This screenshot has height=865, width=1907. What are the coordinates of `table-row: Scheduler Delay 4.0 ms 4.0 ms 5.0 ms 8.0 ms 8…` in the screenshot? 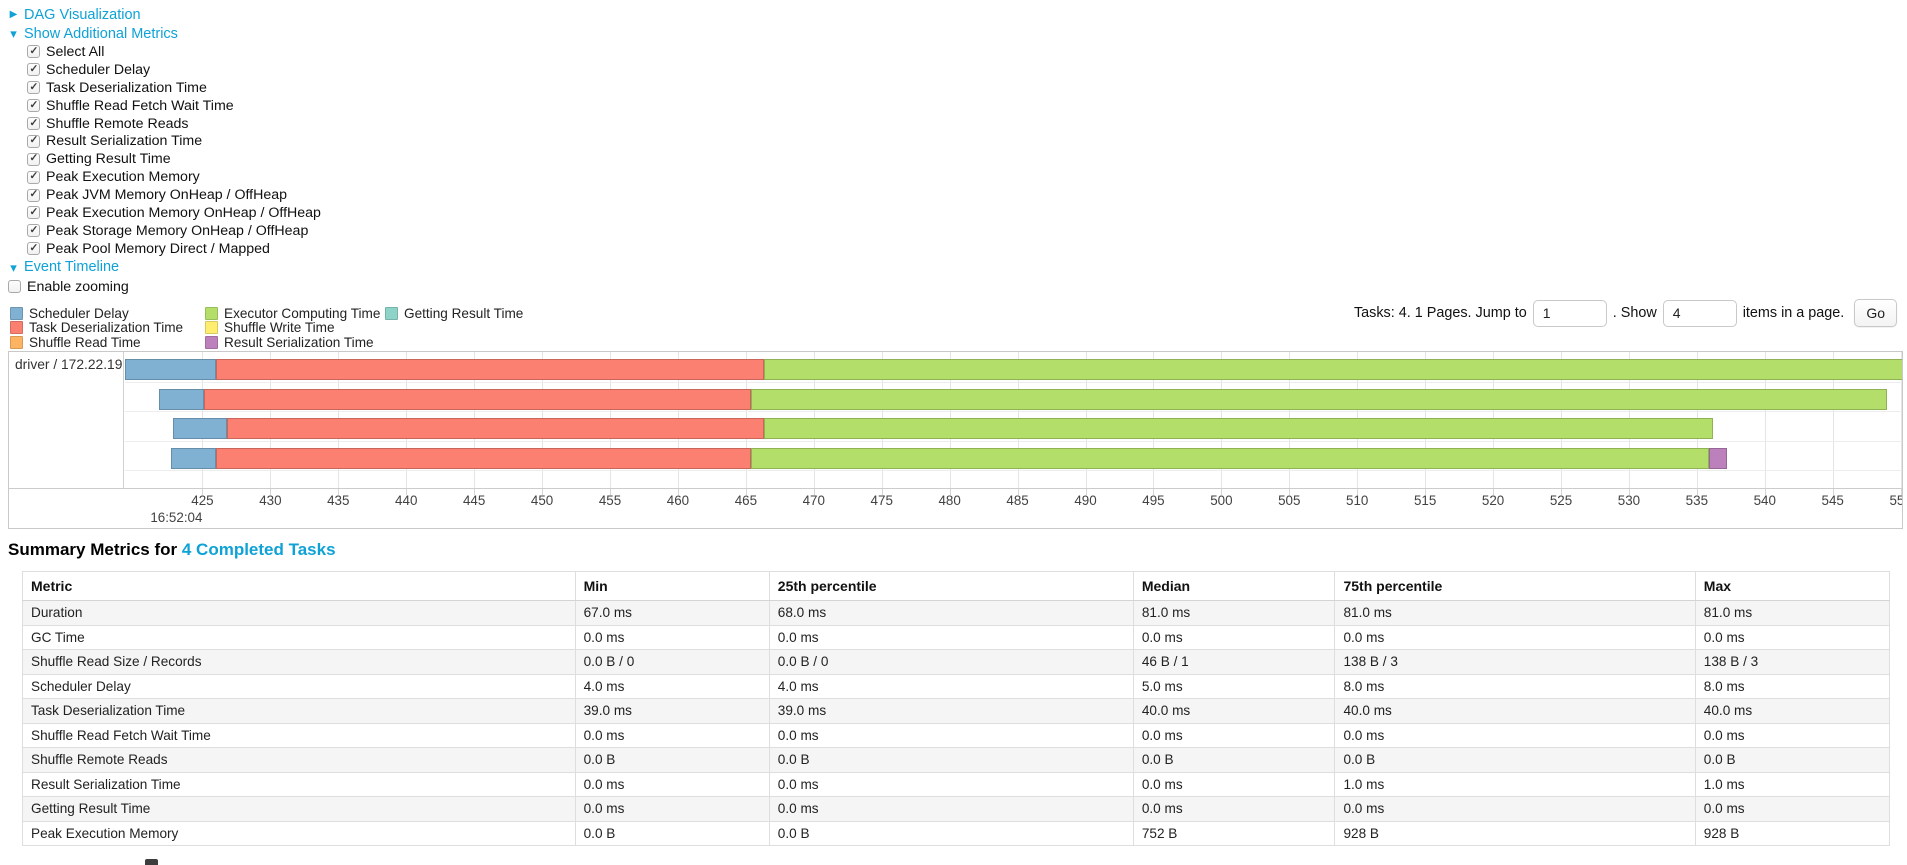 It's located at (956, 686).